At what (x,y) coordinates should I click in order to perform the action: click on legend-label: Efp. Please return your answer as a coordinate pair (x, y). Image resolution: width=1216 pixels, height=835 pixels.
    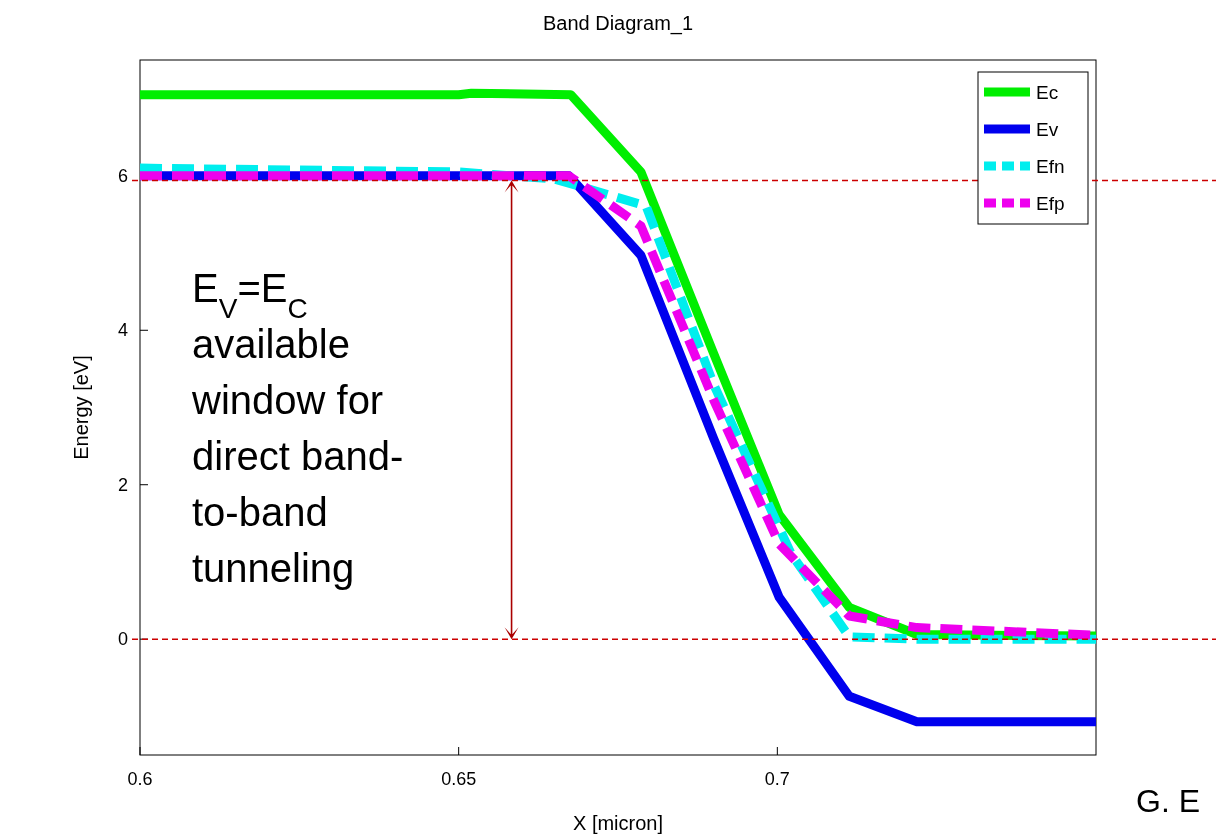
    Looking at the image, I should click on (1050, 203).